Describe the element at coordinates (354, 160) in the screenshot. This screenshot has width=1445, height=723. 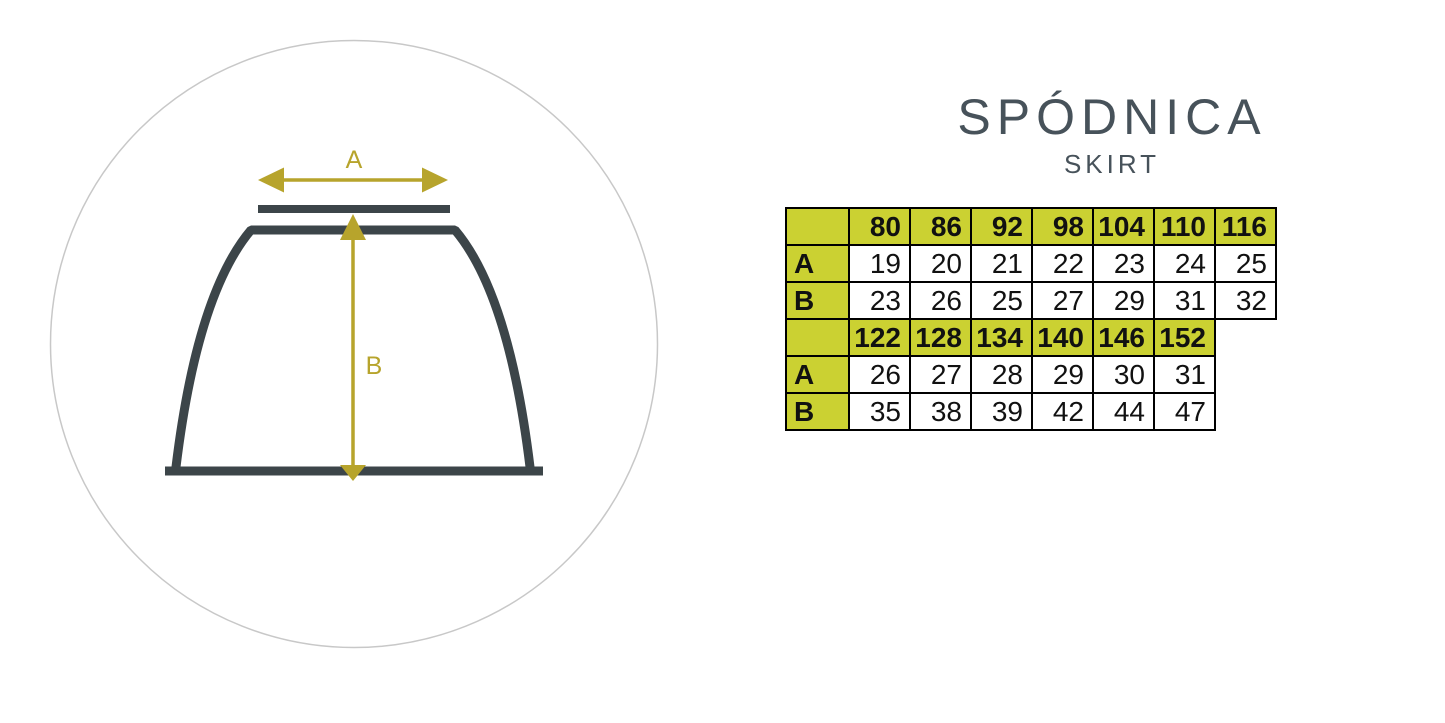
I see `width-label: A` at that location.